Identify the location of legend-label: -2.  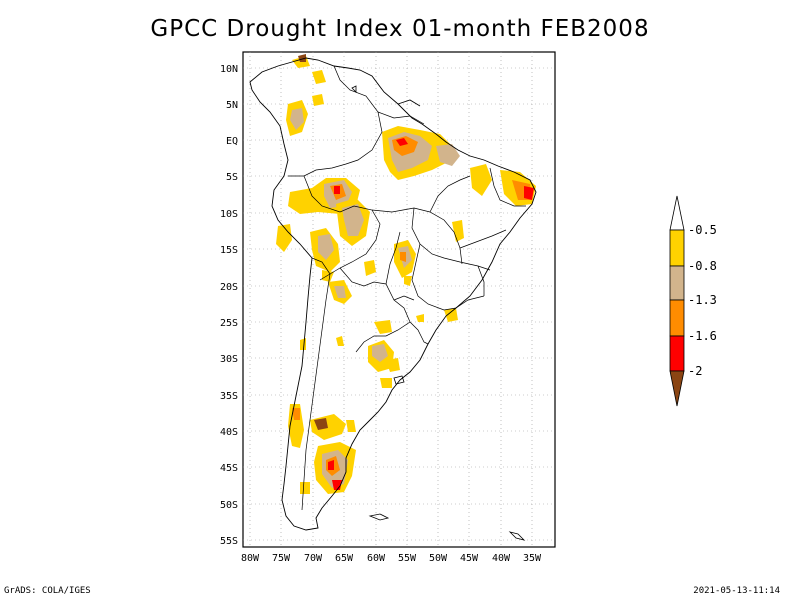
(695, 371).